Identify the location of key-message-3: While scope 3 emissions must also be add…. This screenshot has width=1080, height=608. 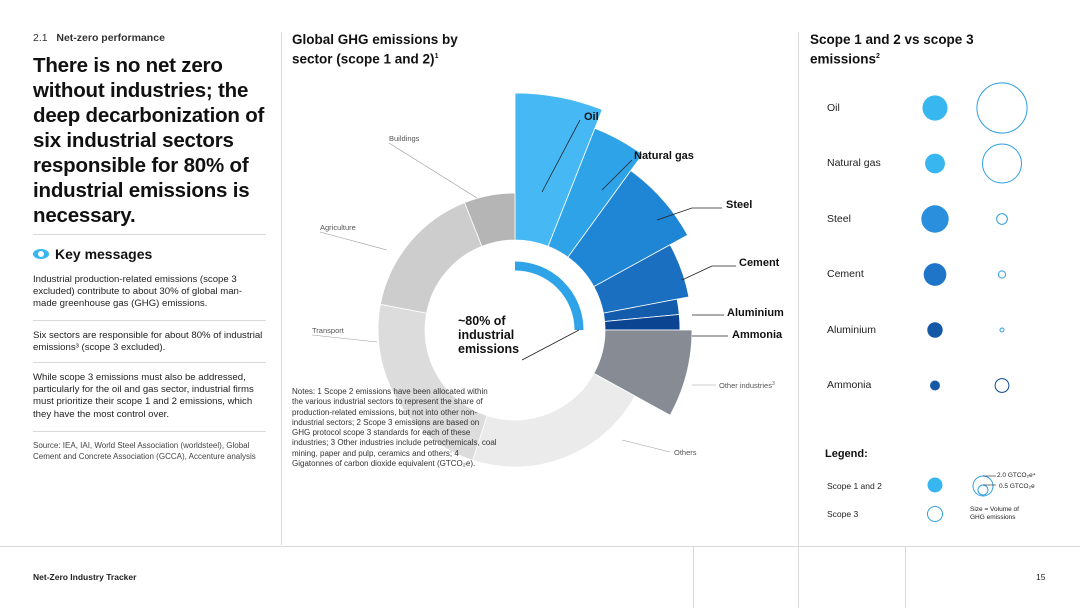
(143, 396).